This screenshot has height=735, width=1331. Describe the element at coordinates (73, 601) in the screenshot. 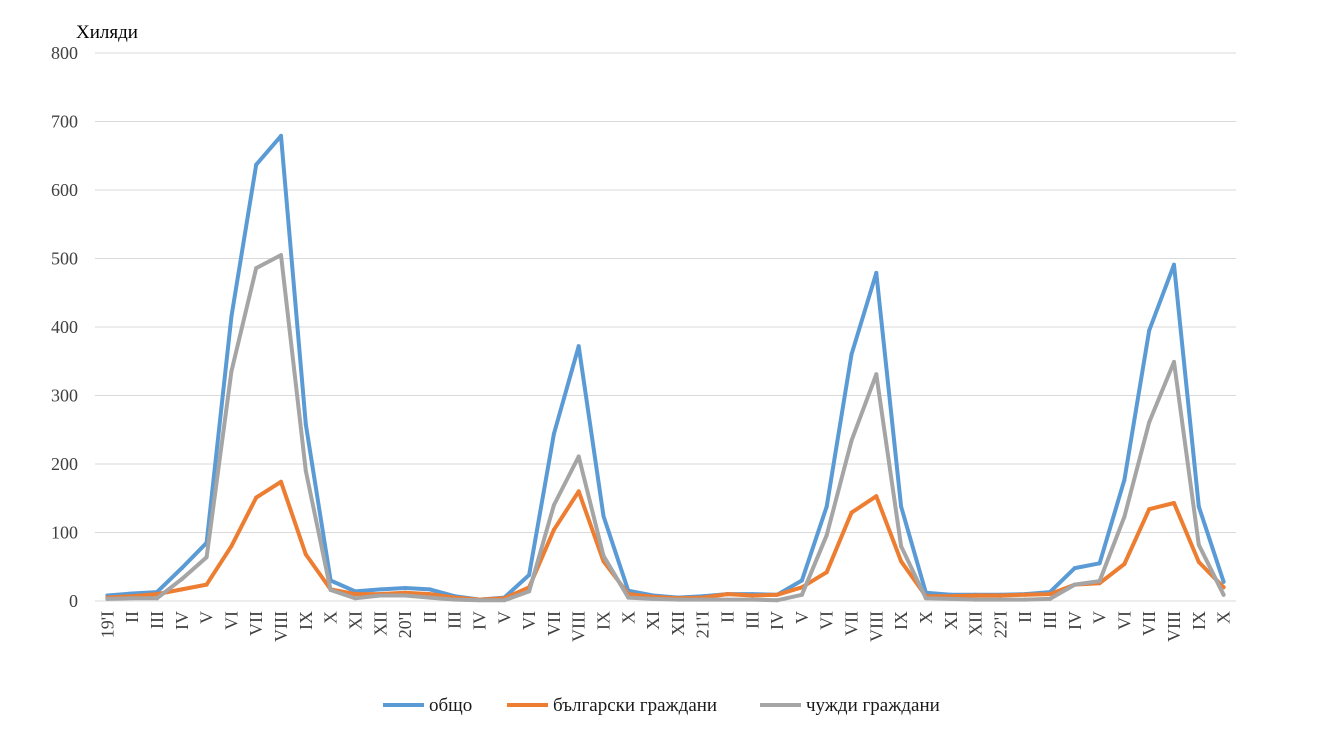

I see `y-tick-label: 0` at that location.